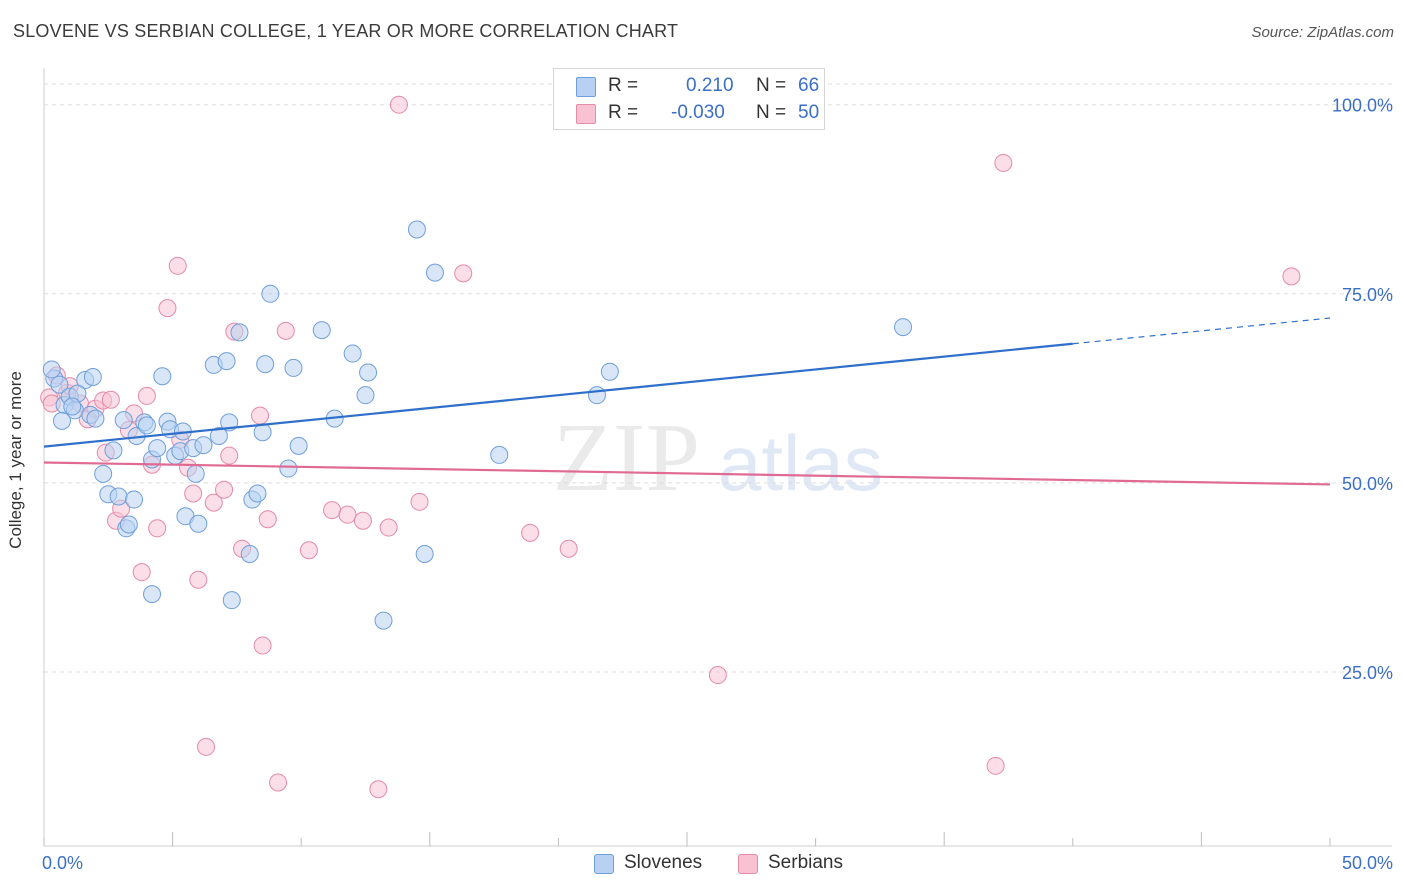 This screenshot has height=892, width=1406. I want to click on serbians-trend-line, so click(687, 473).